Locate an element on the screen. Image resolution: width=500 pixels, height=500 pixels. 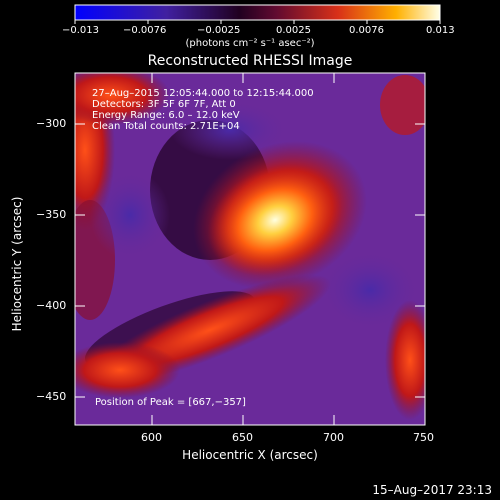
x-tick-label: 600 is located at coordinates (151, 437).